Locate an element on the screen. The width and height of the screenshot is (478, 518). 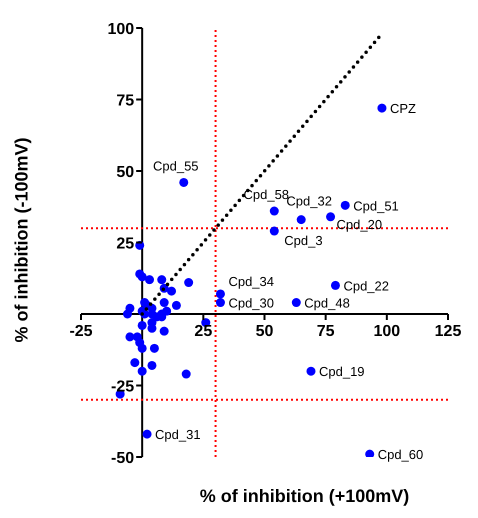
annotation: Cpd_30 is located at coordinates (251, 303).